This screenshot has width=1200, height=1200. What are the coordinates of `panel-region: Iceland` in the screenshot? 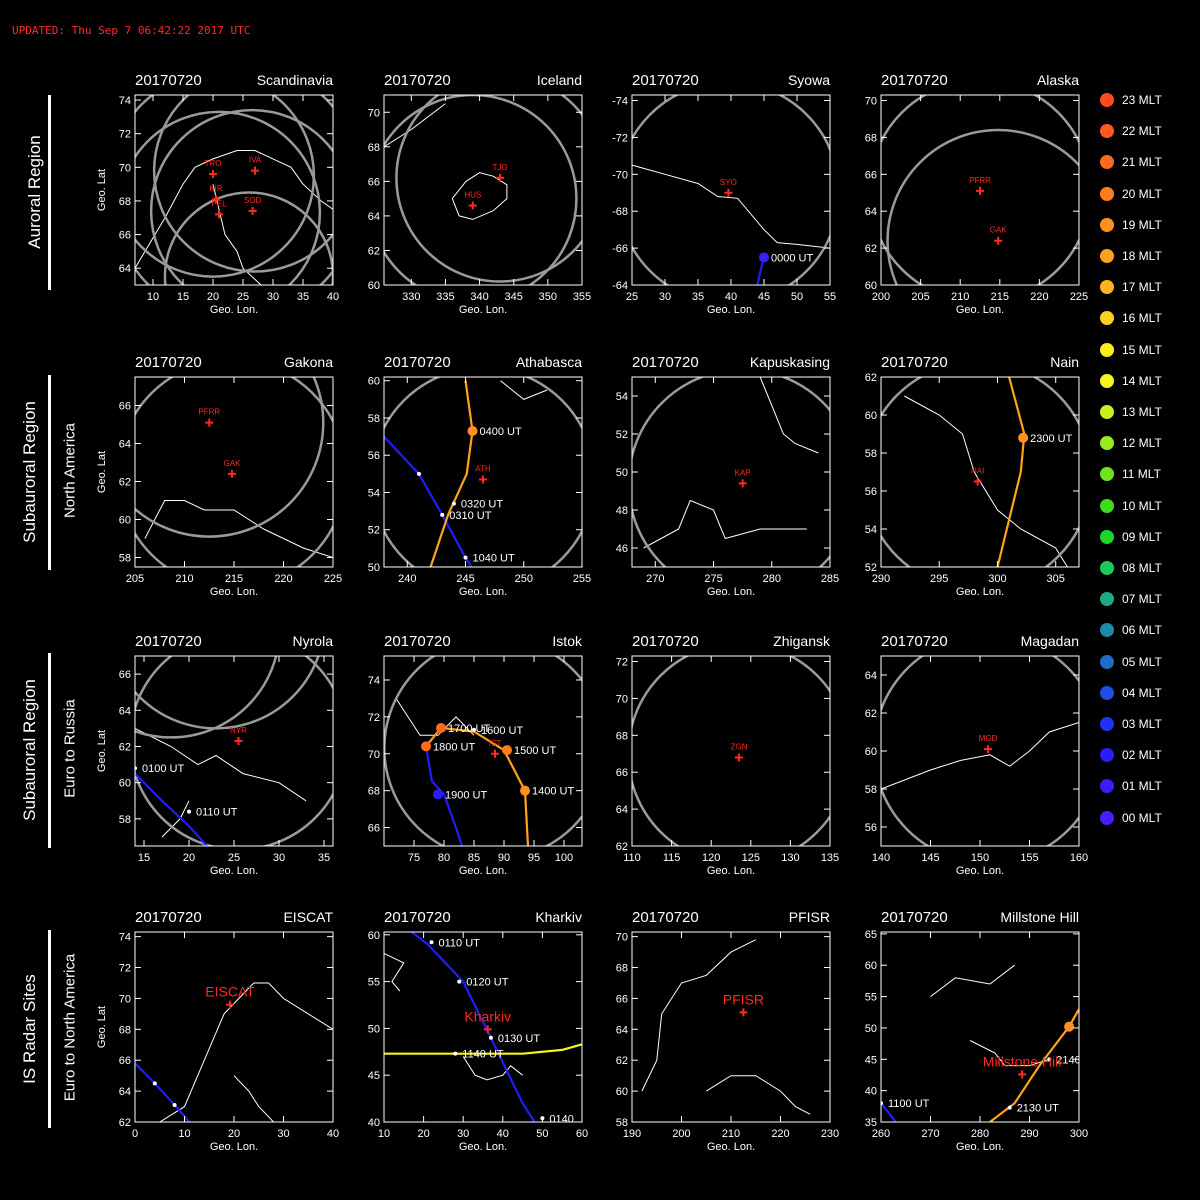 It's located at (559, 80).